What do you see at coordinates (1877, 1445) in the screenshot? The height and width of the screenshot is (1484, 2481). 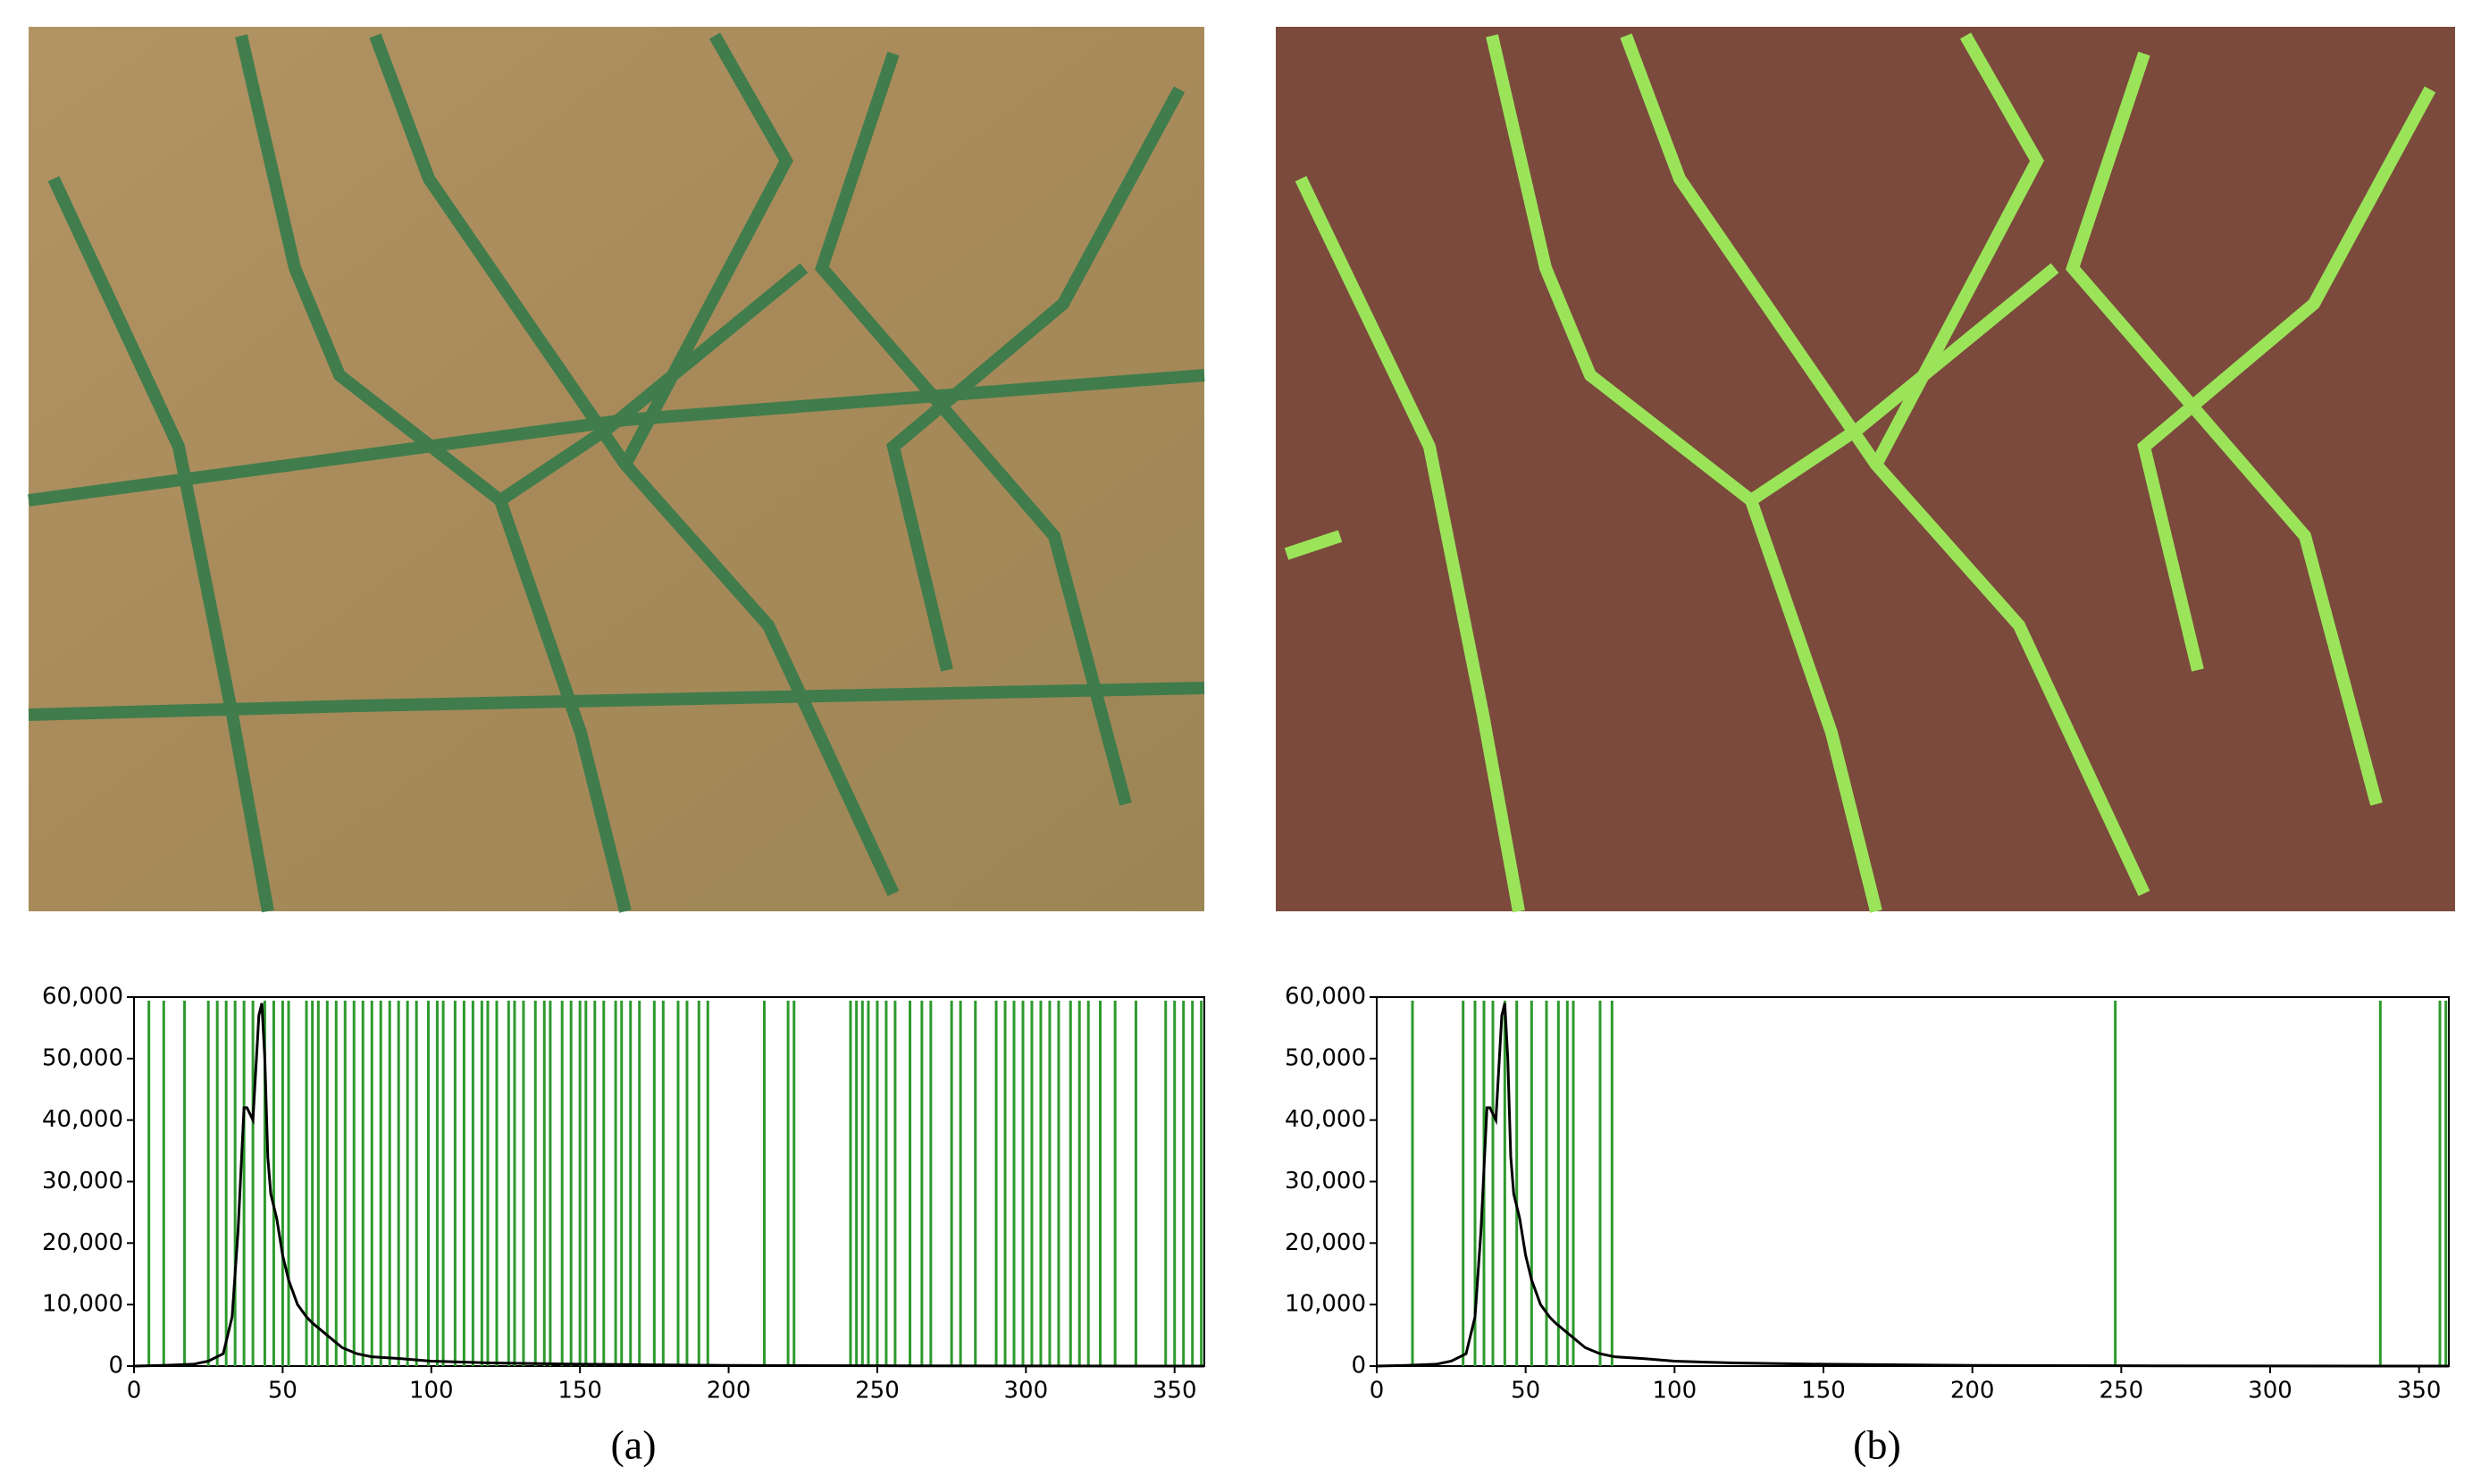 I see `caption: (b)` at bounding box center [1877, 1445].